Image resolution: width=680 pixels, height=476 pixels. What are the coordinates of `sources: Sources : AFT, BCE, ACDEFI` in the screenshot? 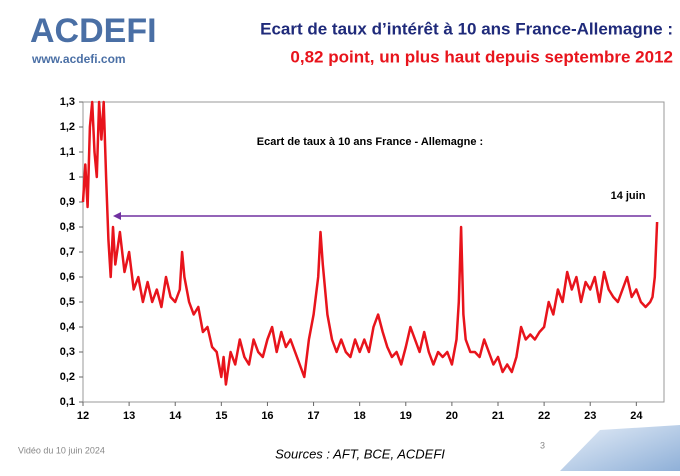 It's located at (360, 453).